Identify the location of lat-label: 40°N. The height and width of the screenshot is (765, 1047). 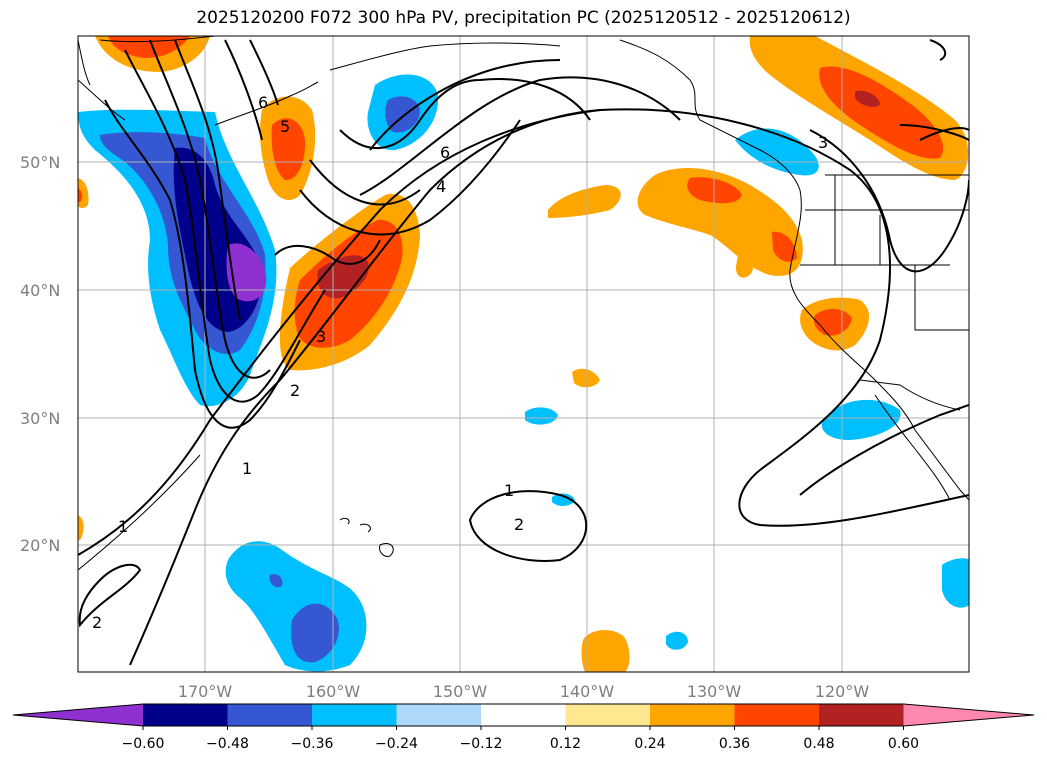
(40, 290).